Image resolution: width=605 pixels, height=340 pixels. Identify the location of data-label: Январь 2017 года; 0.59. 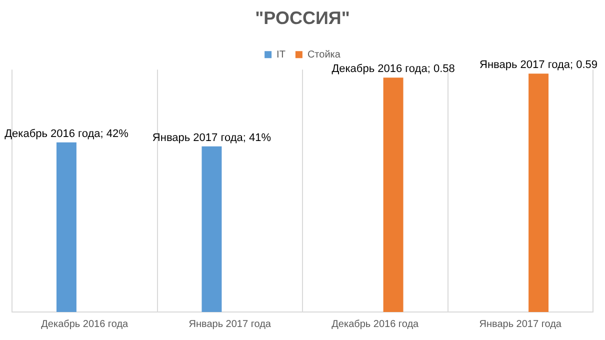
(539, 65).